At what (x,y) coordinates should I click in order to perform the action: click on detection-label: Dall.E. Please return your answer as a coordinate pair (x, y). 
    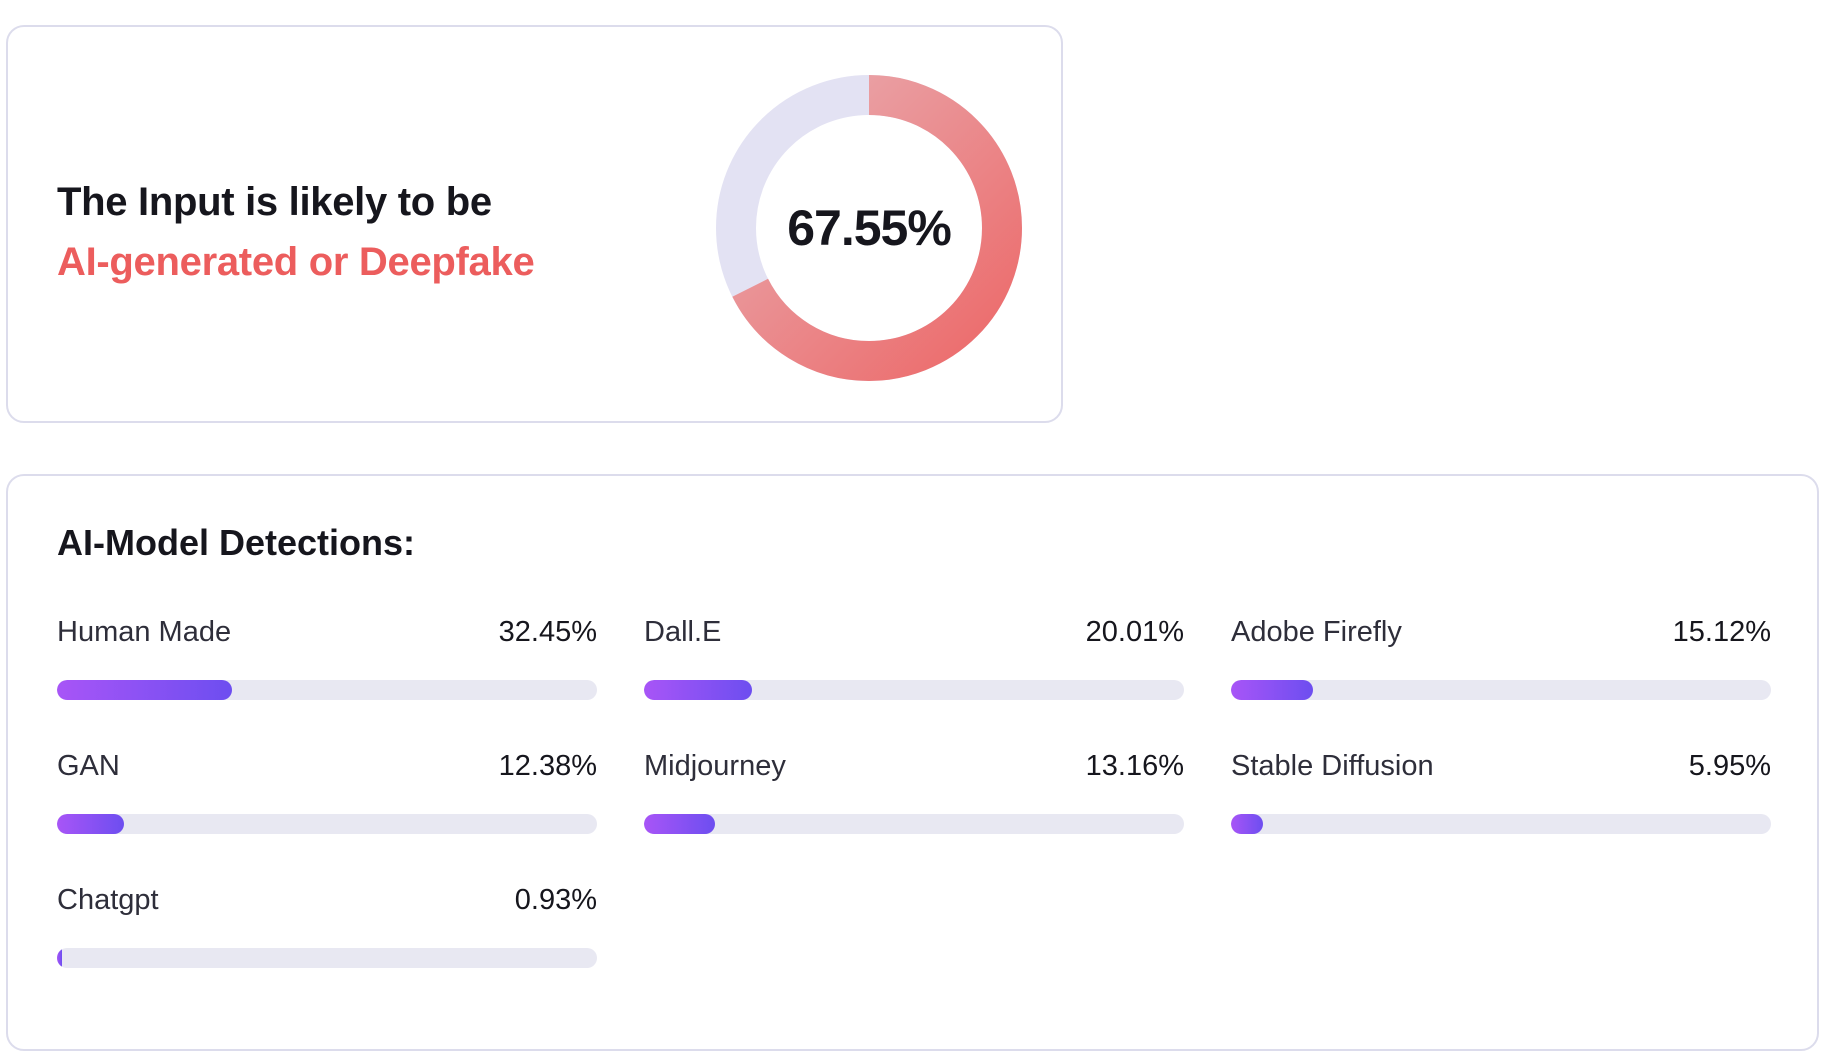
    Looking at the image, I should click on (683, 632).